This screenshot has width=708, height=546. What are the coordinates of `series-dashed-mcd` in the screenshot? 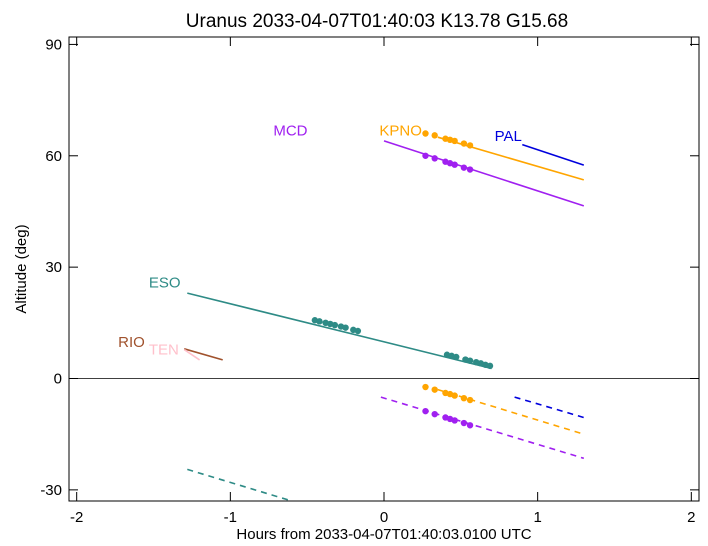 It's located at (482, 428).